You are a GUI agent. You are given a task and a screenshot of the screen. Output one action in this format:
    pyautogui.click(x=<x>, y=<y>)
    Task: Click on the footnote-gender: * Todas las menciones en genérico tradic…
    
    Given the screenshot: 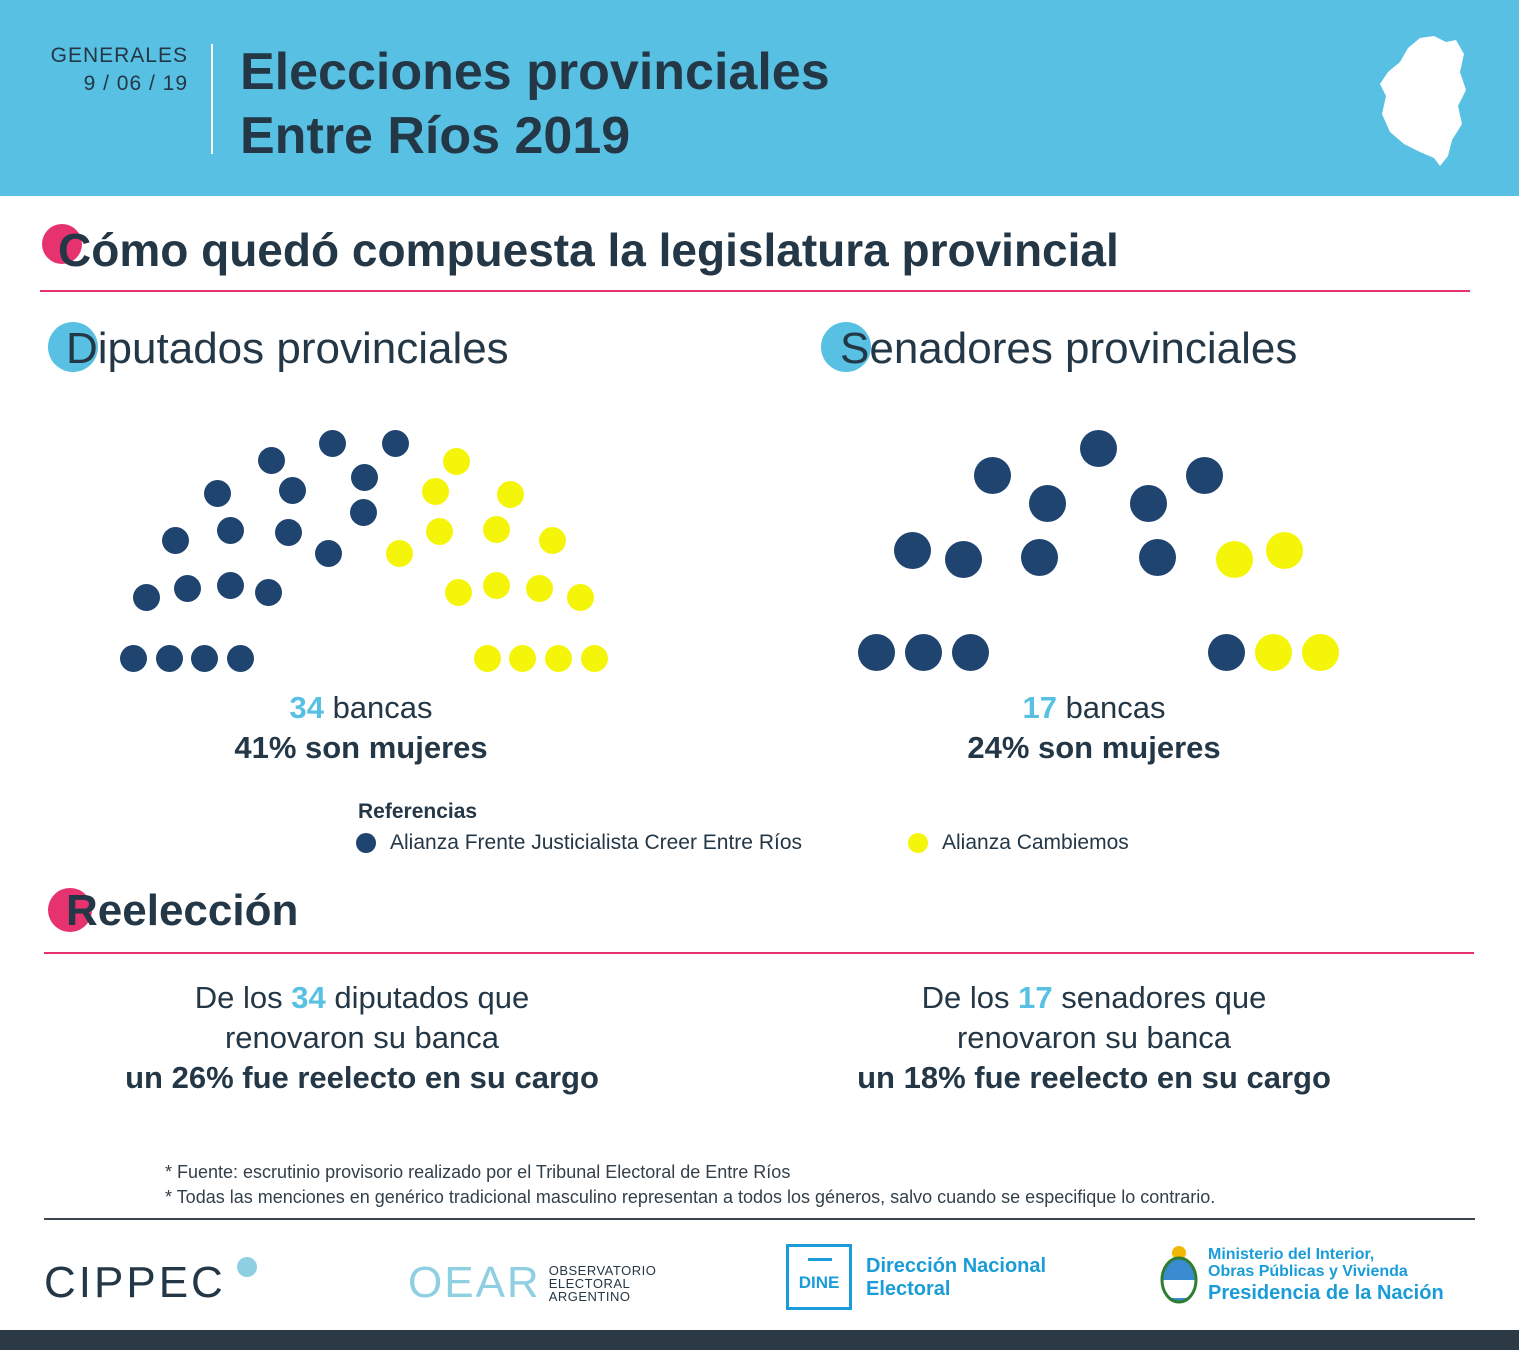 What is the action you would take?
    pyautogui.click(x=690, y=1197)
    